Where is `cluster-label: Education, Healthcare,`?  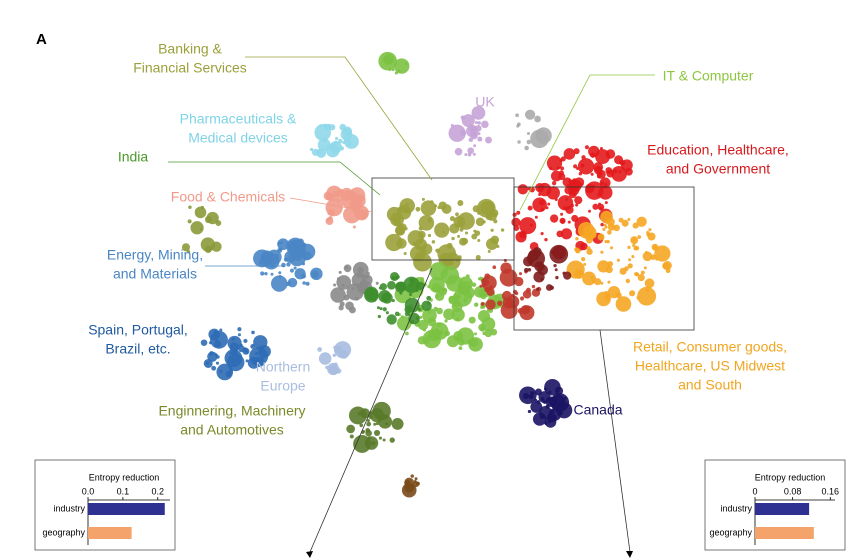
cluster-label: Education, Healthcare, is located at coordinates (718, 150).